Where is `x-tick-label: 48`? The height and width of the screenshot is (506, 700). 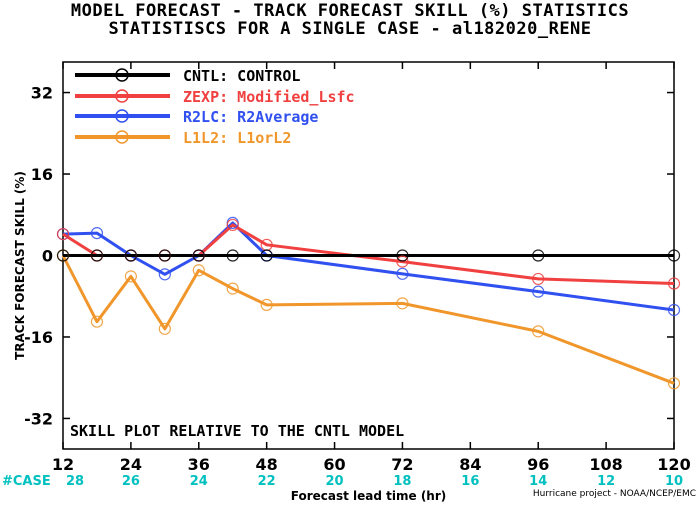 x-tick-label: 48 is located at coordinates (267, 464).